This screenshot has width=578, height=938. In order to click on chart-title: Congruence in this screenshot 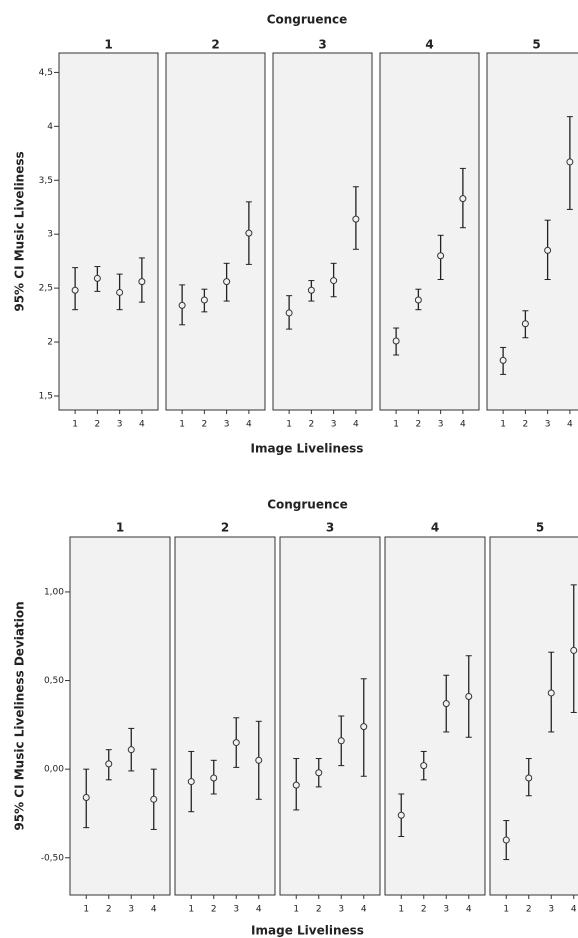, I will do `click(307, 20)`.